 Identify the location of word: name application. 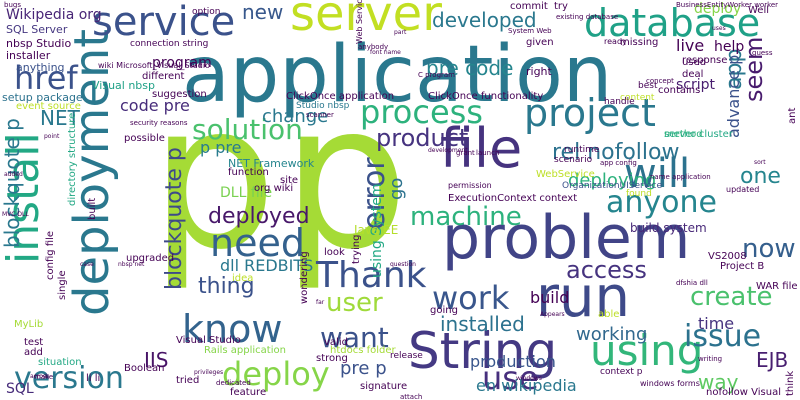
(680, 177).